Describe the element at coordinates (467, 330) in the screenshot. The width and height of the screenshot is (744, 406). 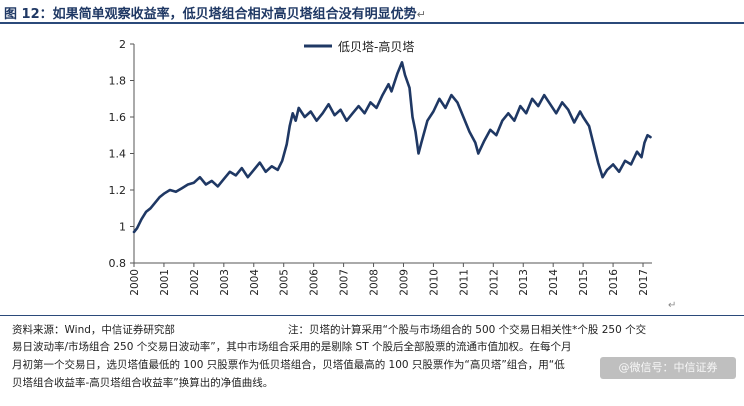
I see `note-line-1: 注：贝塔的计算采用“个股与市场组合的 500 个交易日相关性*个股 250 个交` at that location.